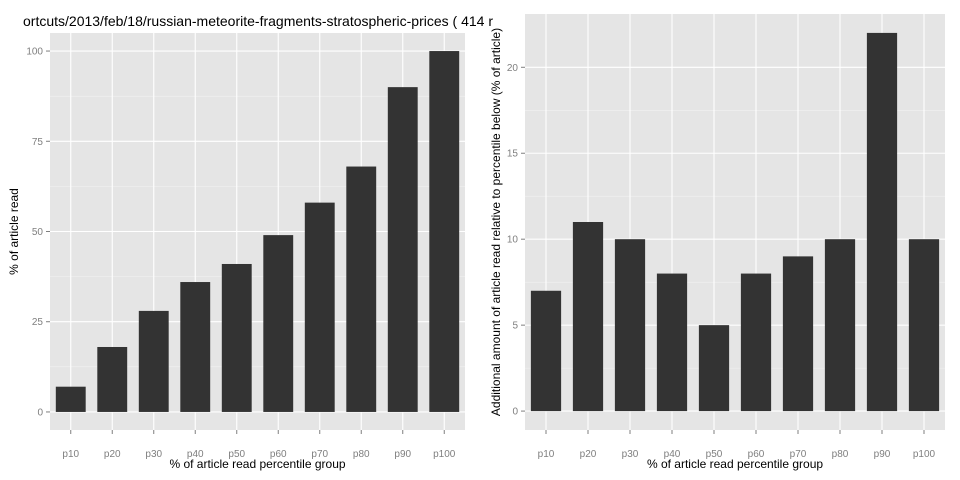  What do you see at coordinates (38, 322) in the screenshot?
I see `y-tick-label: 25` at bounding box center [38, 322].